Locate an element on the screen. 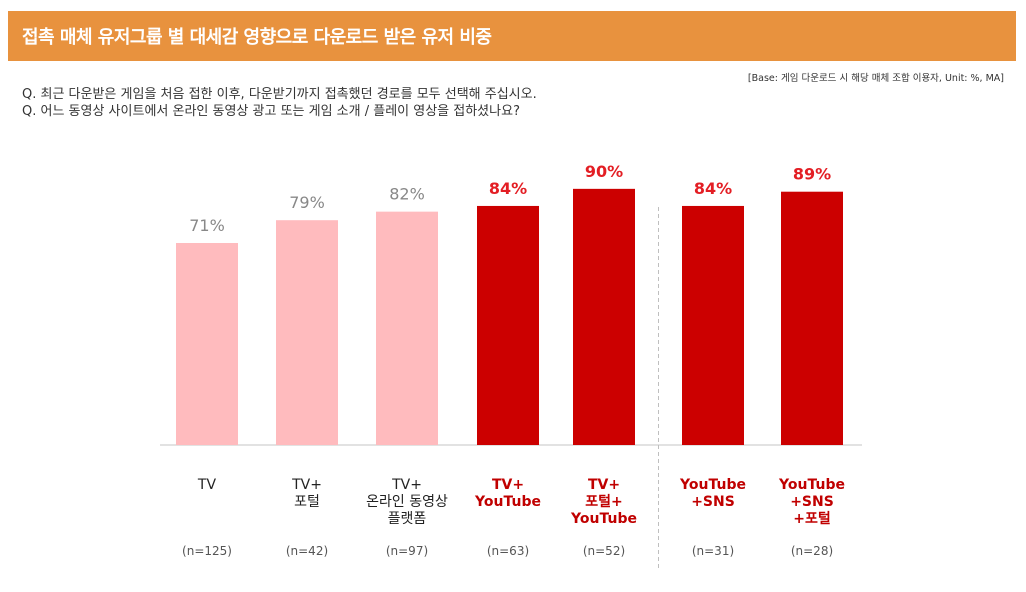  category-label-line: 온라인 동영상 is located at coordinates (407, 502).